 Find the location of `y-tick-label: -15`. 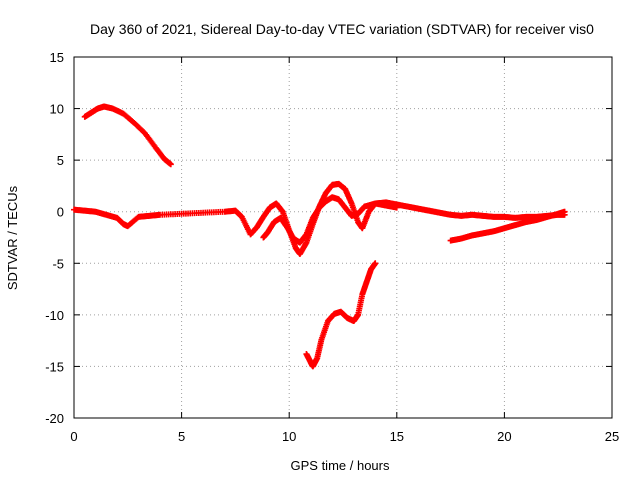

y-tick-label: -15 is located at coordinates (54, 366).